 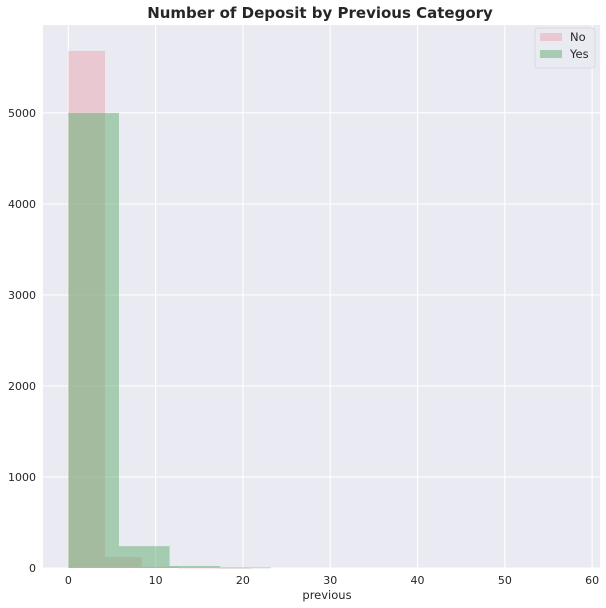 I want to click on y-tick-label: 2000, so click(x=22, y=386).